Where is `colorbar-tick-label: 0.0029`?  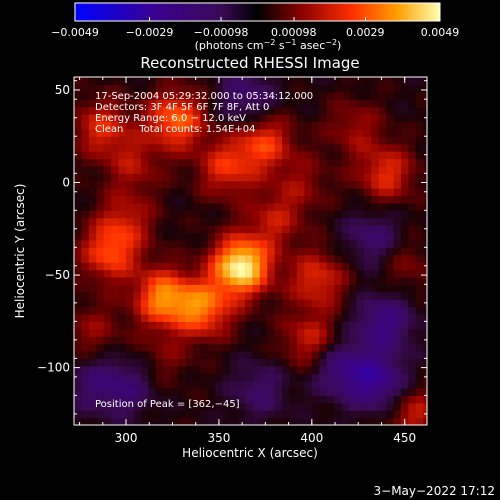 colorbar-tick-label: 0.0029 is located at coordinates (365, 32).